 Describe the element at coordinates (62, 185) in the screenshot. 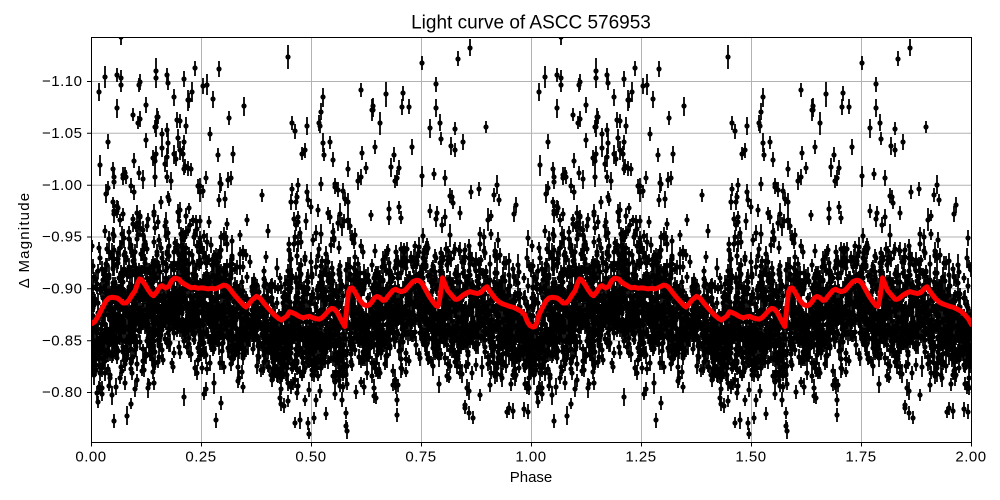

I see `svg-text: −1.00` at that location.